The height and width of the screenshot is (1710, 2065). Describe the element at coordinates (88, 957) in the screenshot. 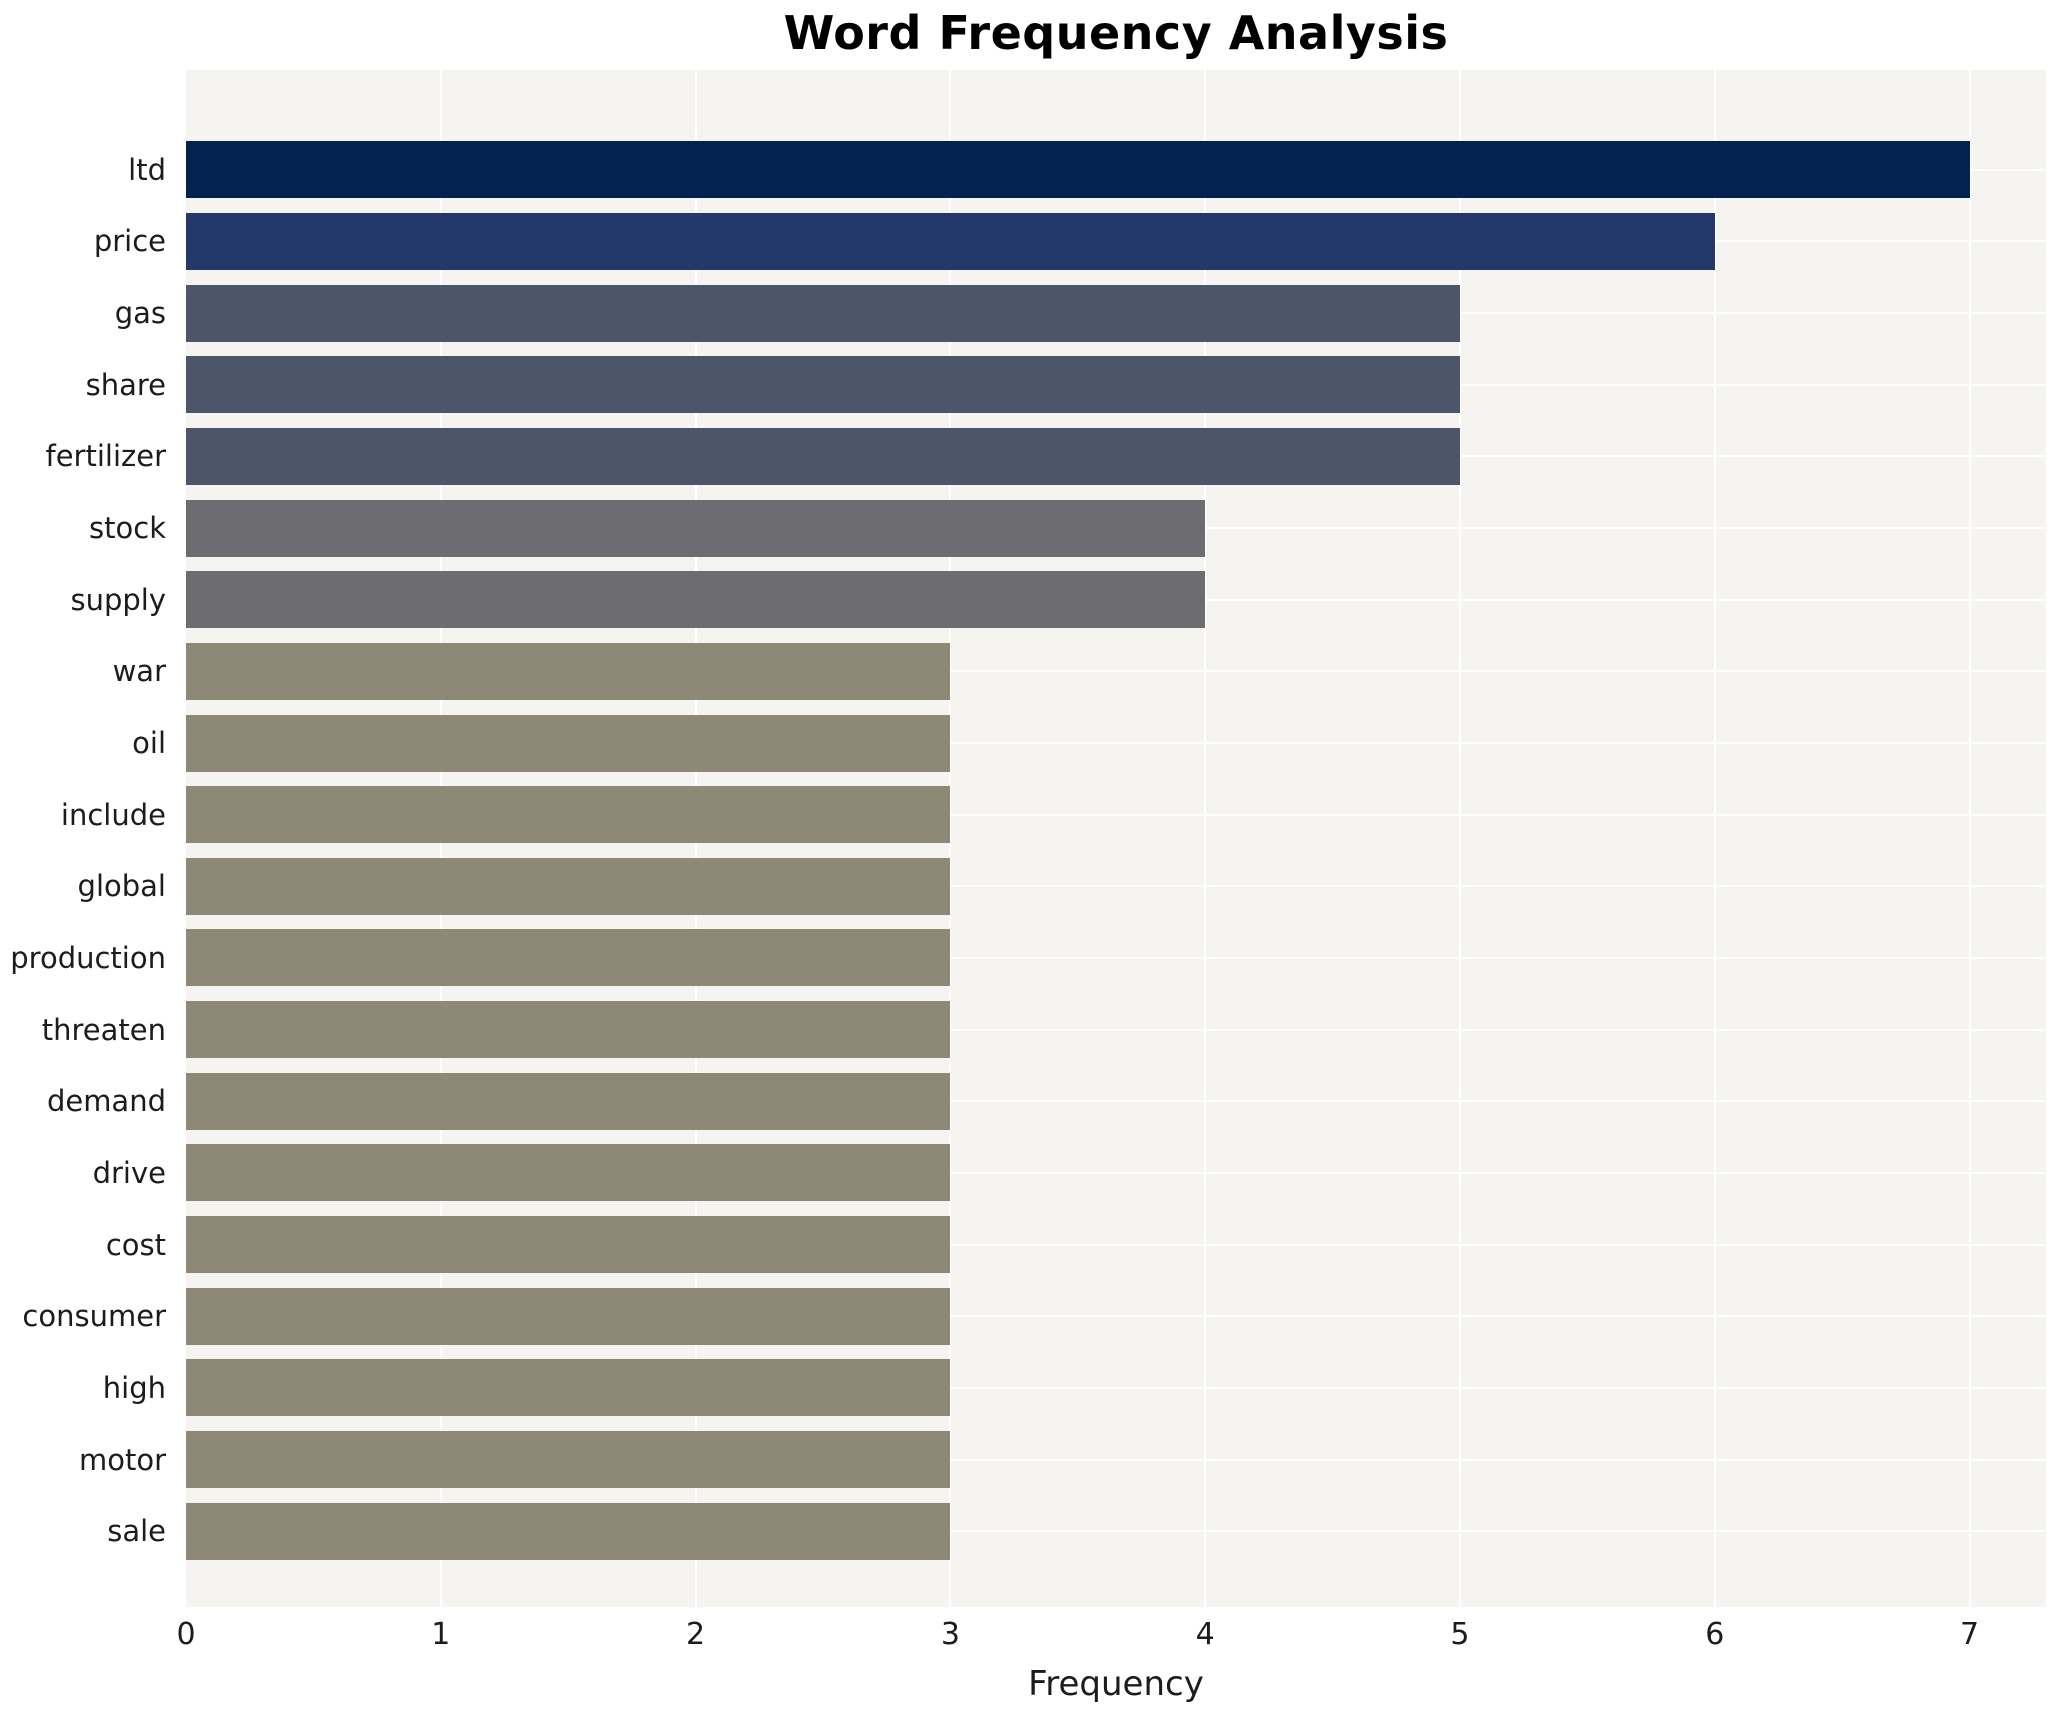

I see `y-tick-label-production: production` at that location.